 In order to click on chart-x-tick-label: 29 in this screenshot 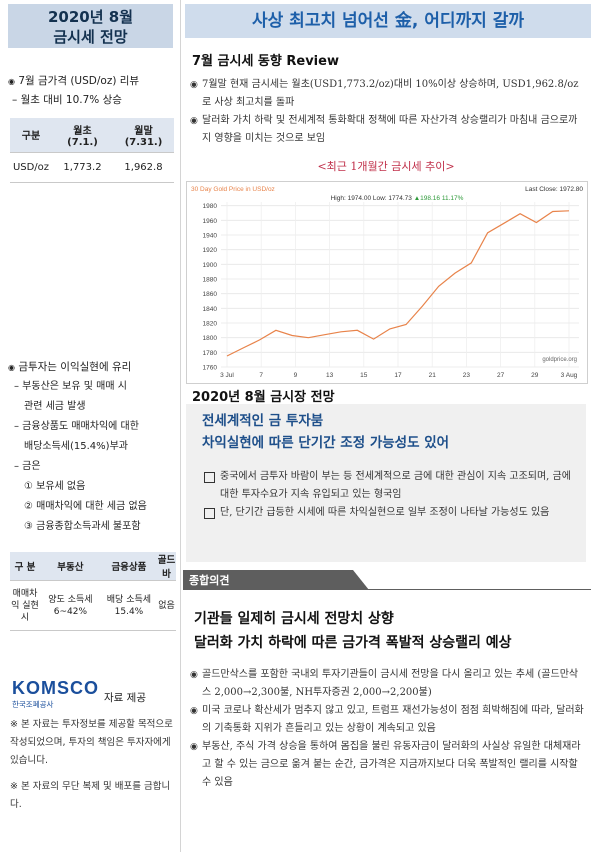, I will do `click(535, 375)`.